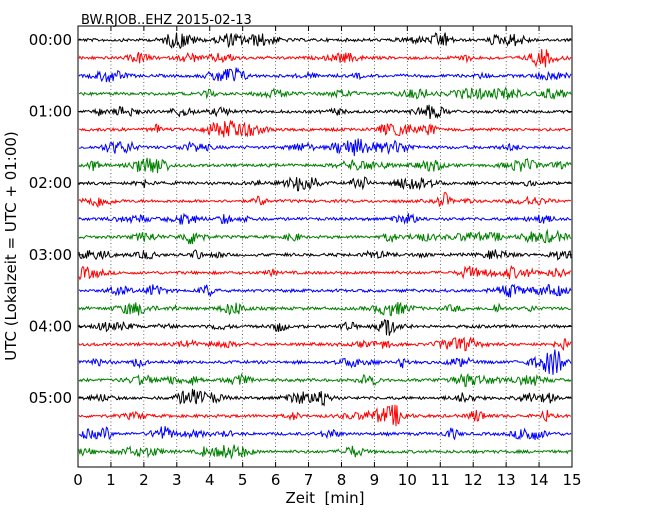 The height and width of the screenshot is (520, 650). Describe the element at coordinates (50, 398) in the screenshot. I see `y-tick-label: 05:00` at that location.